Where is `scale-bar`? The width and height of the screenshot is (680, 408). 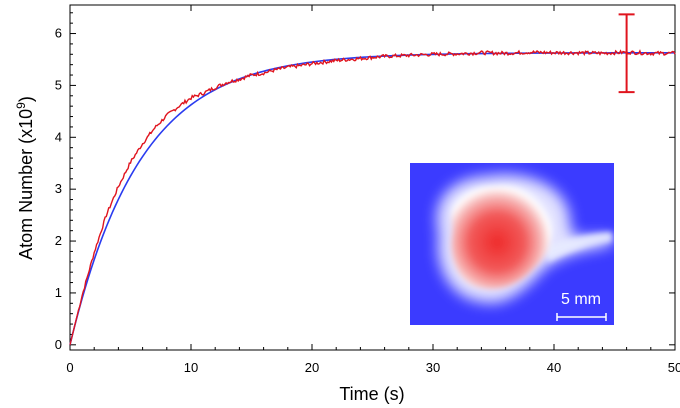 scale-bar is located at coordinates (581, 317).